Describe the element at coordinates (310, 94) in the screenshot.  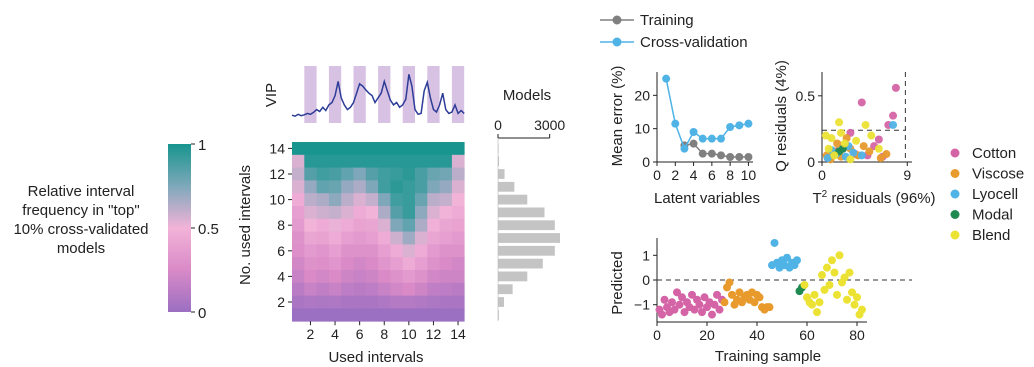
I see `vip-shaded-interval` at that location.